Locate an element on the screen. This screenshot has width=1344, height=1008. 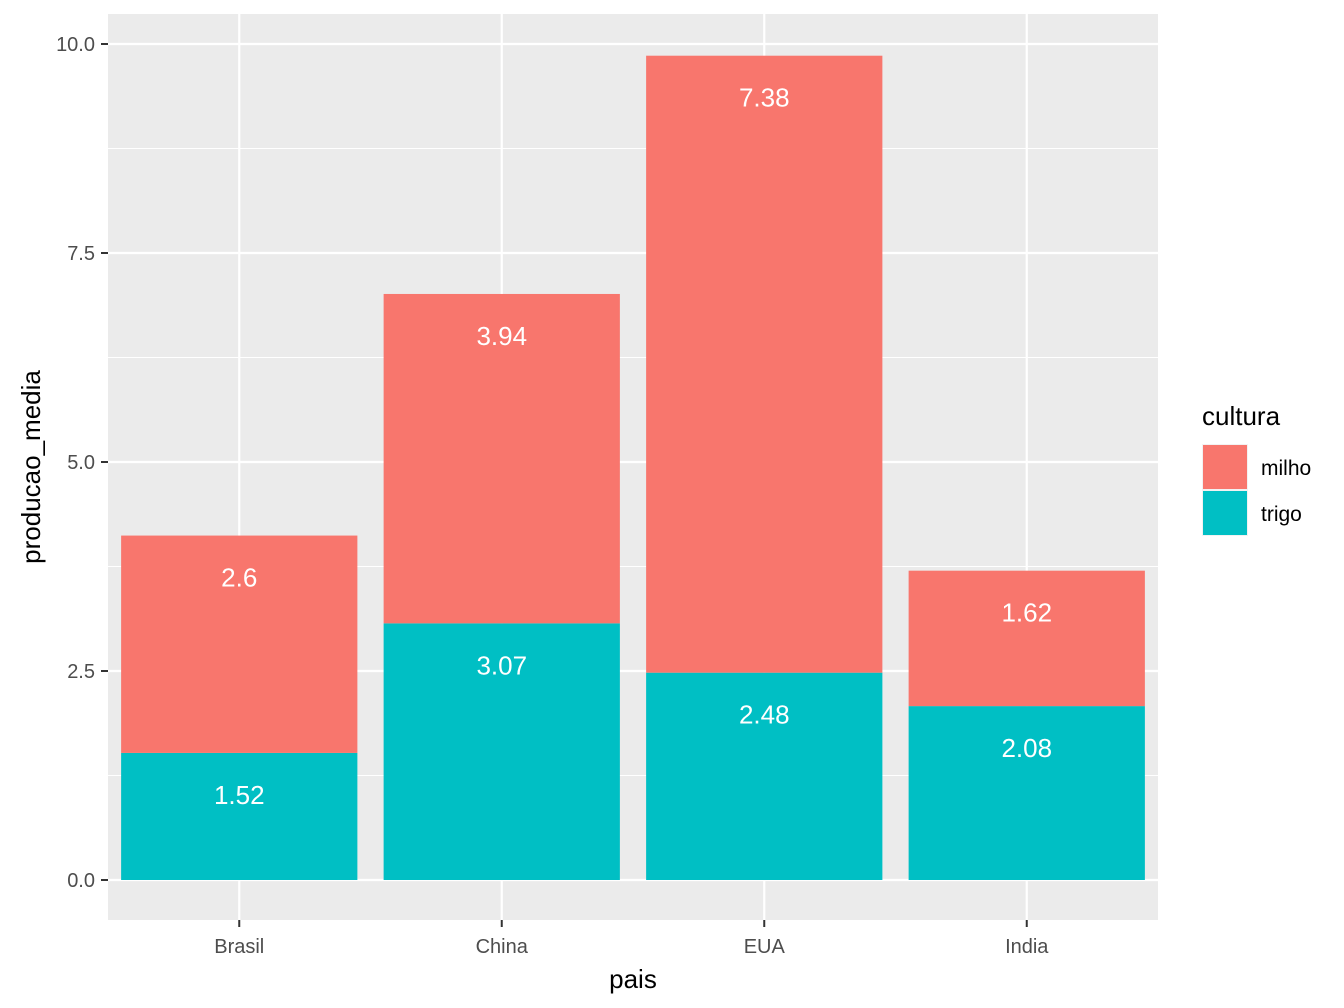
bar-milho-china is located at coordinates (501, 458).